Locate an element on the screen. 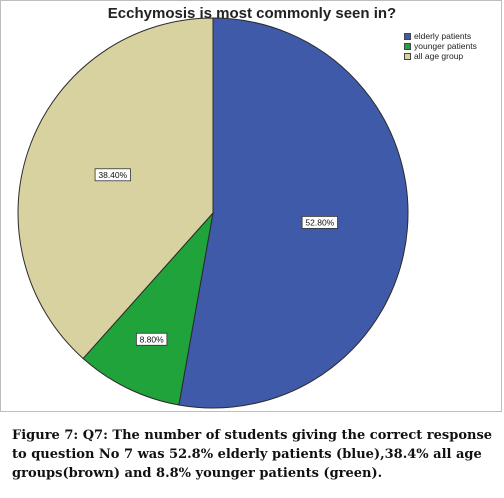 The image size is (504, 498). slice-label-text-all-age: 38.40% is located at coordinates (112, 175).